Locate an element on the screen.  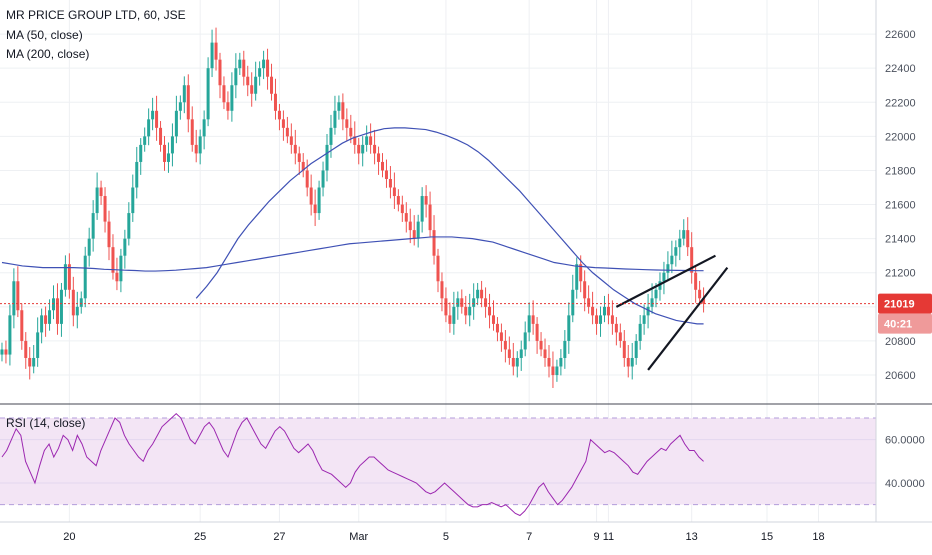
ma200-legend: MA (200, close) is located at coordinates (48, 54).